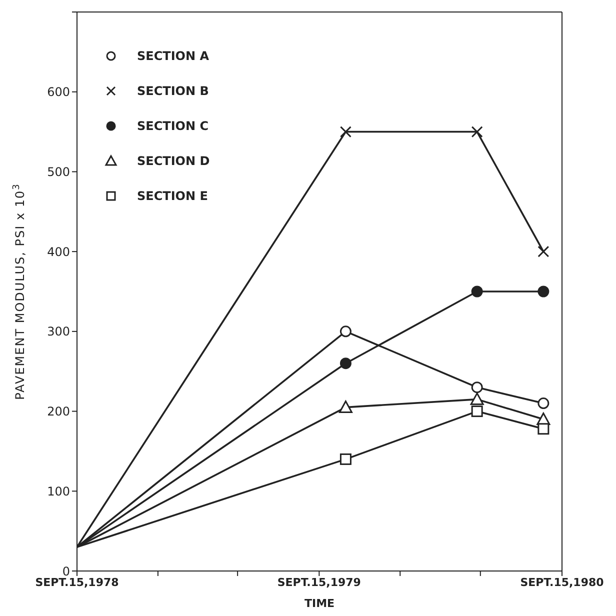  Describe the element at coordinates (172, 195) in the screenshot. I see `legend-label: SECTION E` at that location.